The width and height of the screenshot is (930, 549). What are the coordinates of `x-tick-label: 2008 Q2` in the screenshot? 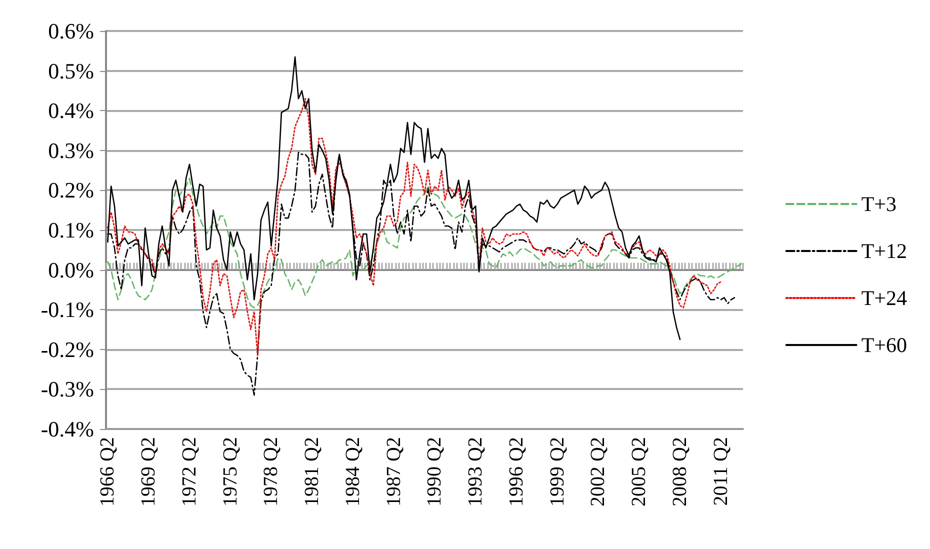 It's located at (679, 471).